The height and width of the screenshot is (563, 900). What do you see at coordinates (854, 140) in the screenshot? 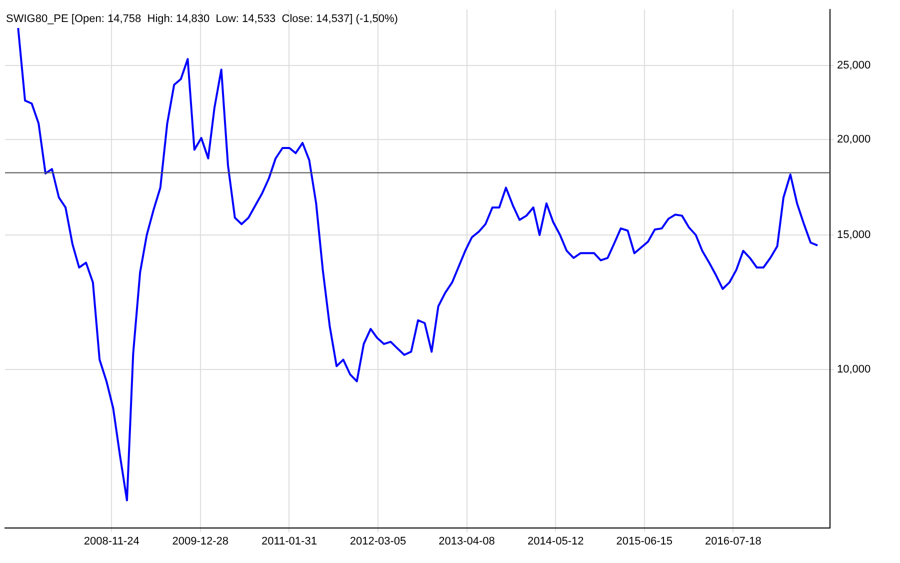
I see `y-tick-label: 20,000` at bounding box center [854, 140].